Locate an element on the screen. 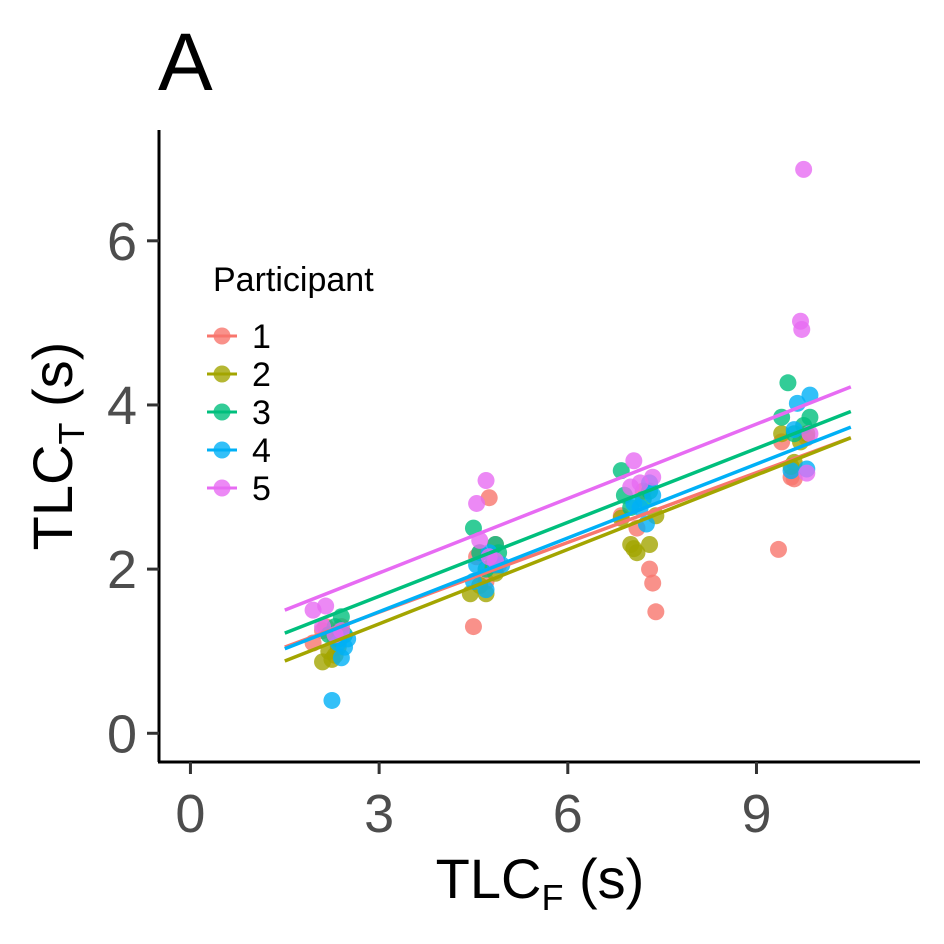 The height and width of the screenshot is (944, 944). y-ticks: 0 2 4 6 is located at coordinates (133, 488).